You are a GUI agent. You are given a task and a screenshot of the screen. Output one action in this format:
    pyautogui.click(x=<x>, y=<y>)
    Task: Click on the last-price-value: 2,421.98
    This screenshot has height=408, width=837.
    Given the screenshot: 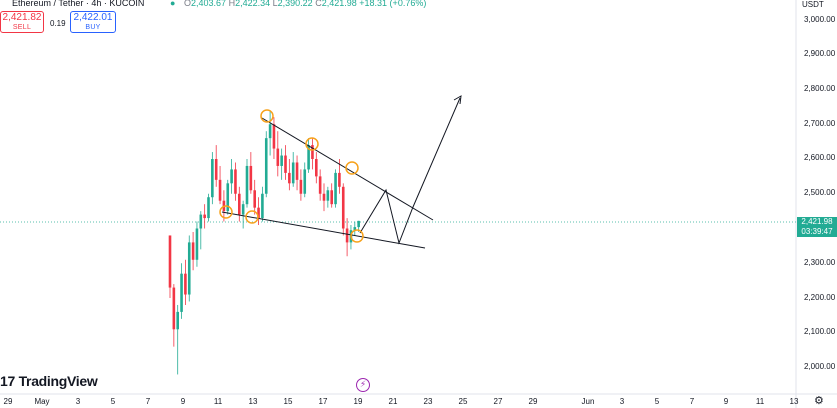 What is the action you would take?
    pyautogui.click(x=817, y=221)
    